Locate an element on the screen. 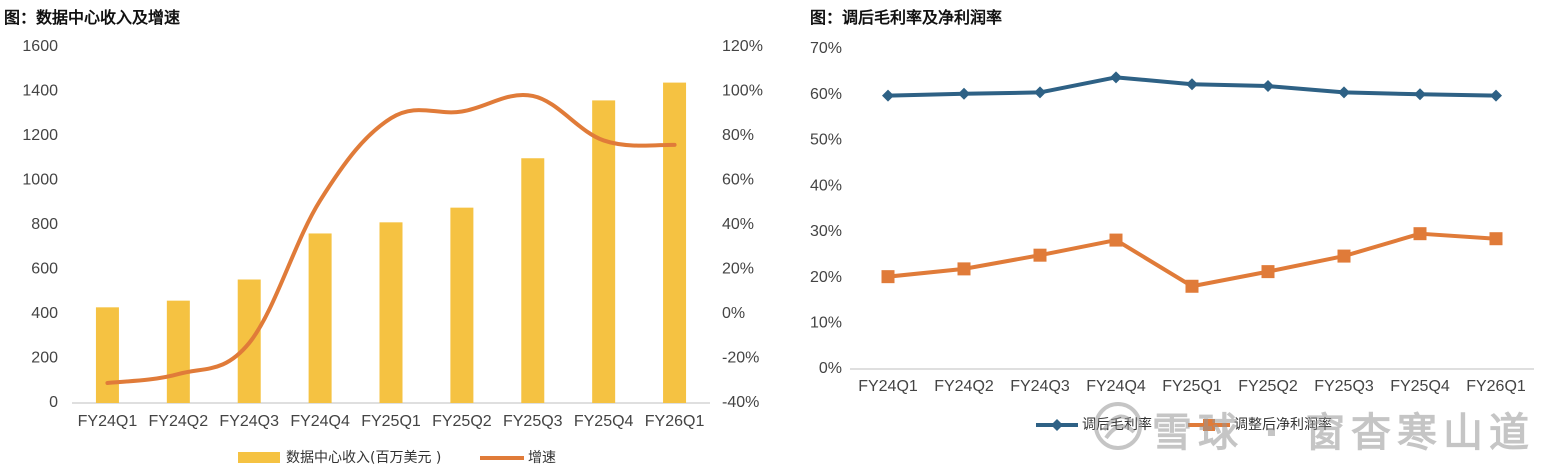 Image resolution: width=1546 pixels, height=474 pixels. y-tick-label: 40% is located at coordinates (826, 185).